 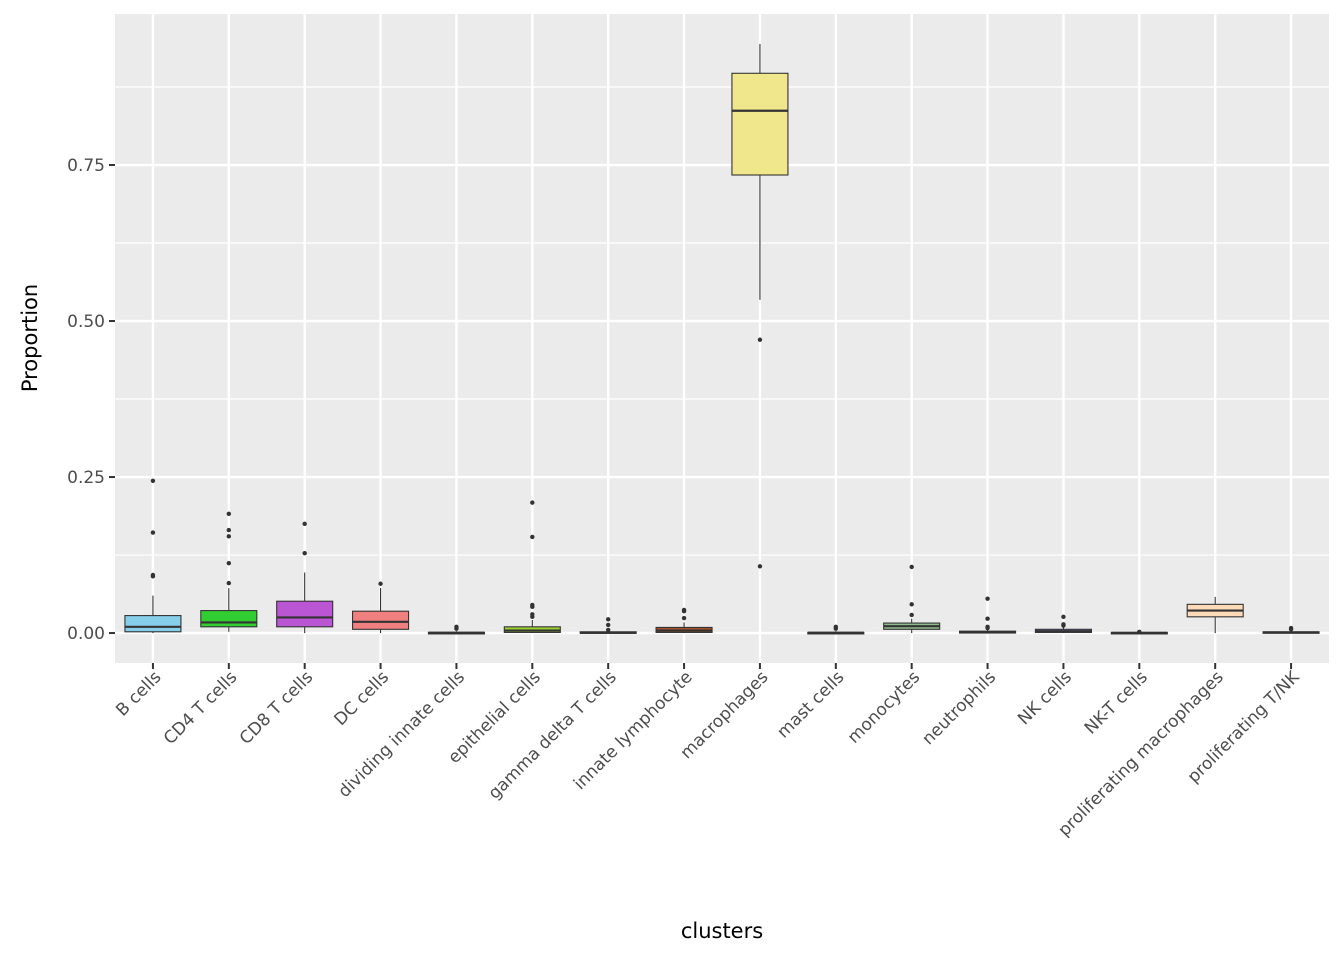 I want to click on box-dc-cells, so click(x=381, y=607).